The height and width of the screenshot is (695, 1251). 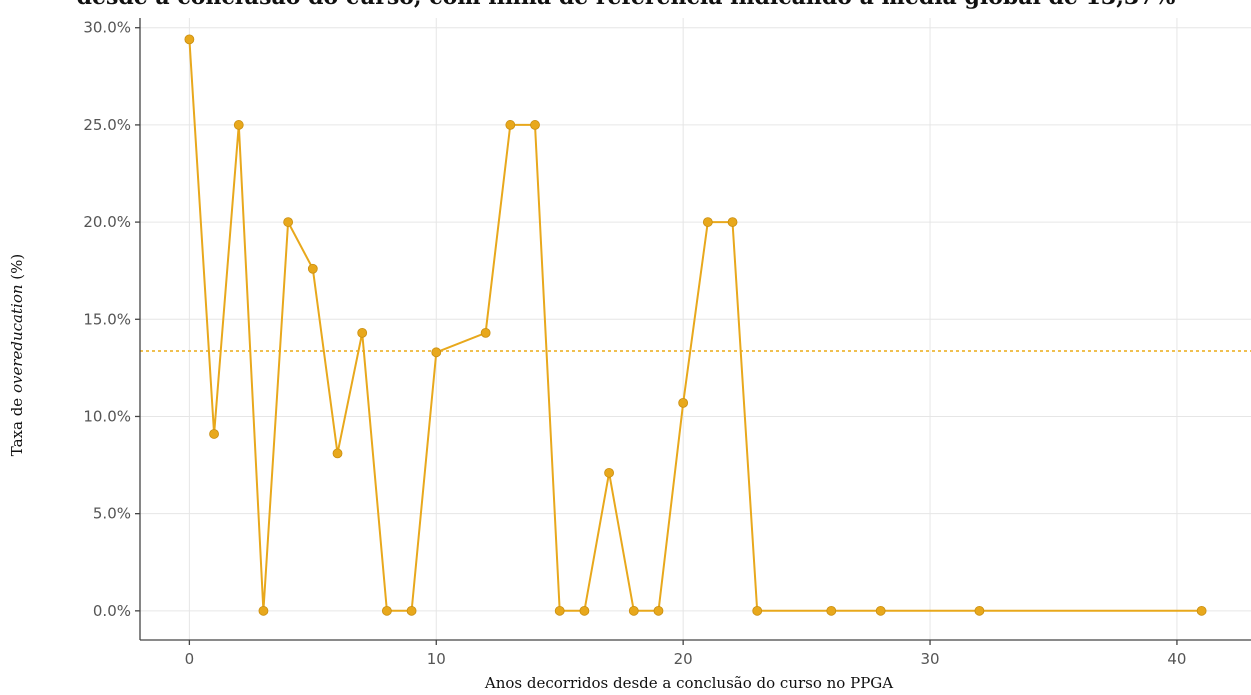 I want to click on y-tick-label: 30.0%, so click(x=107, y=28).